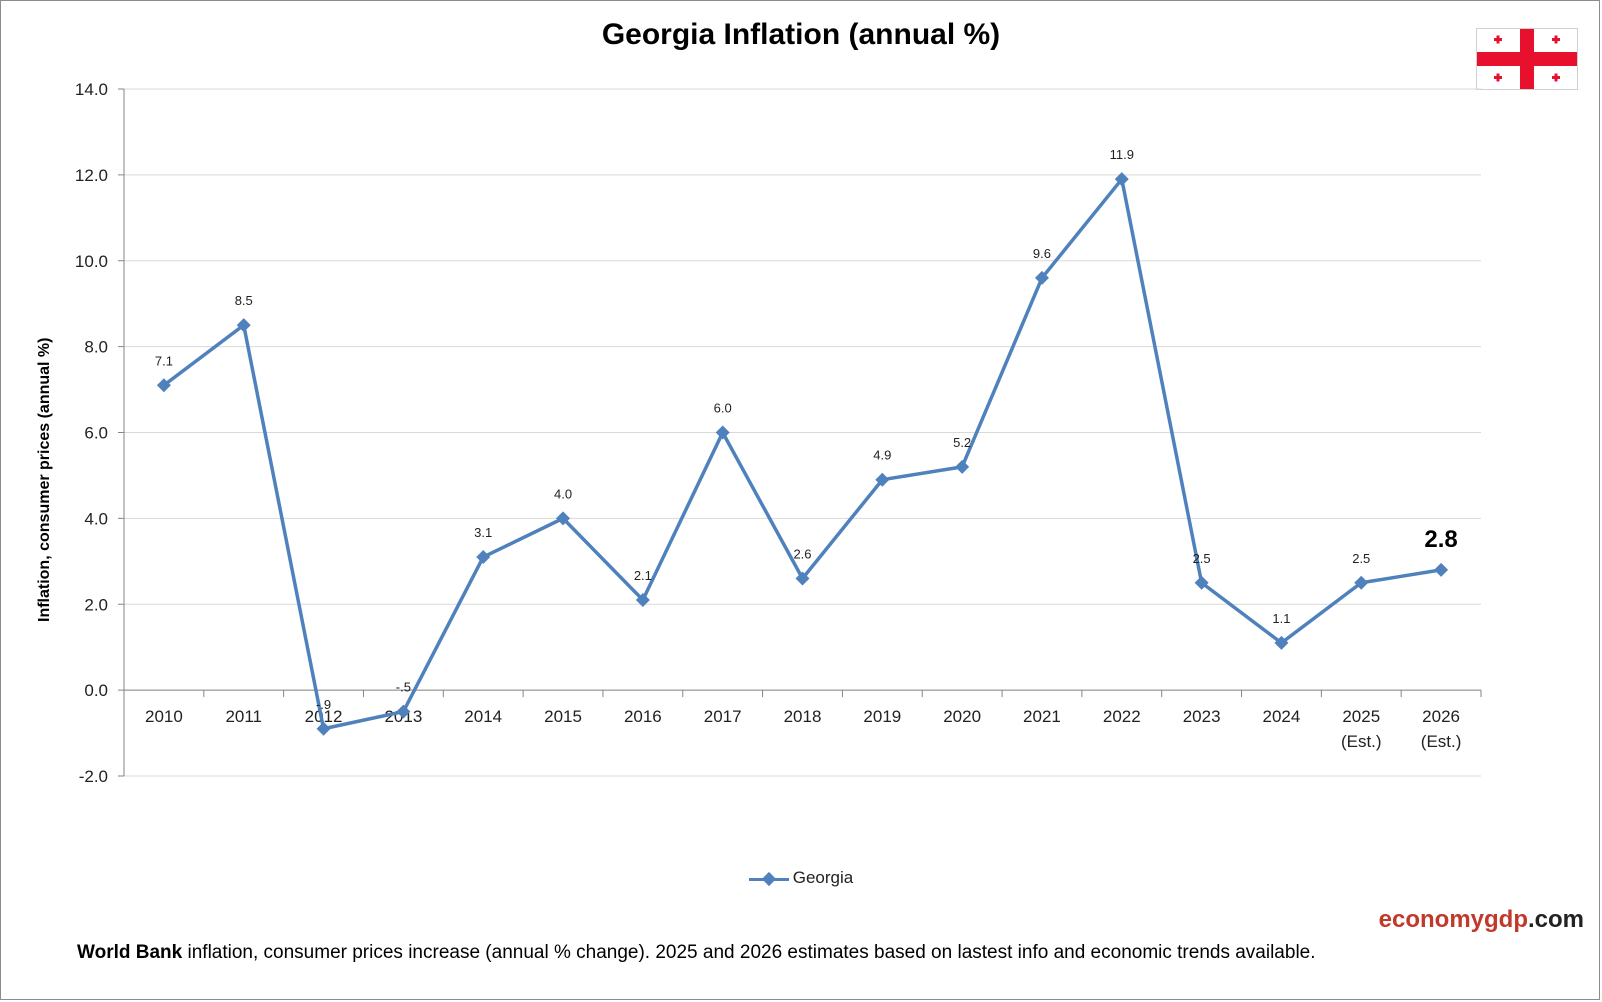 The width and height of the screenshot is (1602, 1002). Describe the element at coordinates (403, 687) in the screenshot. I see `data-label: -.5` at that location.